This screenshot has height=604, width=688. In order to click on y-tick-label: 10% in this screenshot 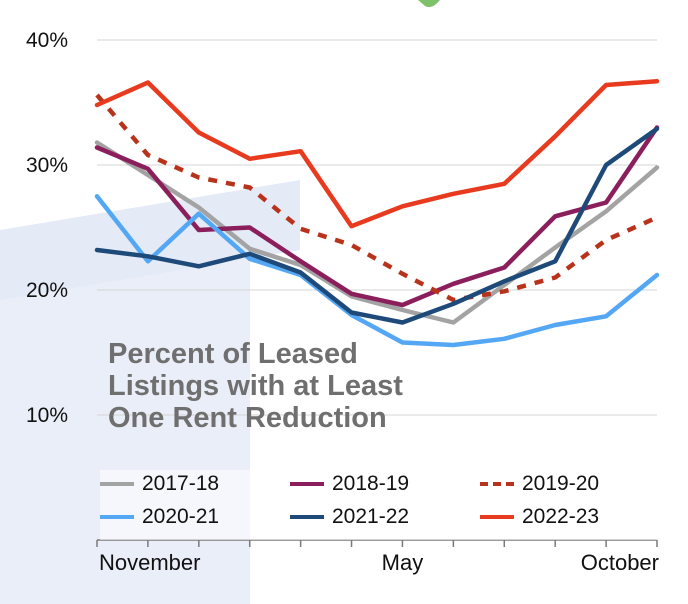, I will do `click(47, 415)`.